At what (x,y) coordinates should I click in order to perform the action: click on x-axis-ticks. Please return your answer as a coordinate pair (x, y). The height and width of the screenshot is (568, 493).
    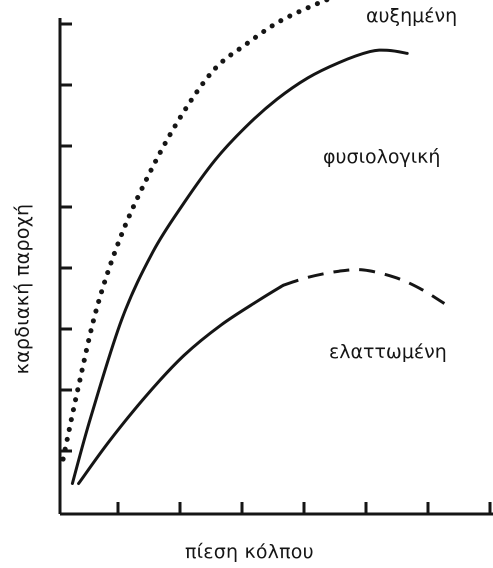
    Looking at the image, I should click on (304, 508).